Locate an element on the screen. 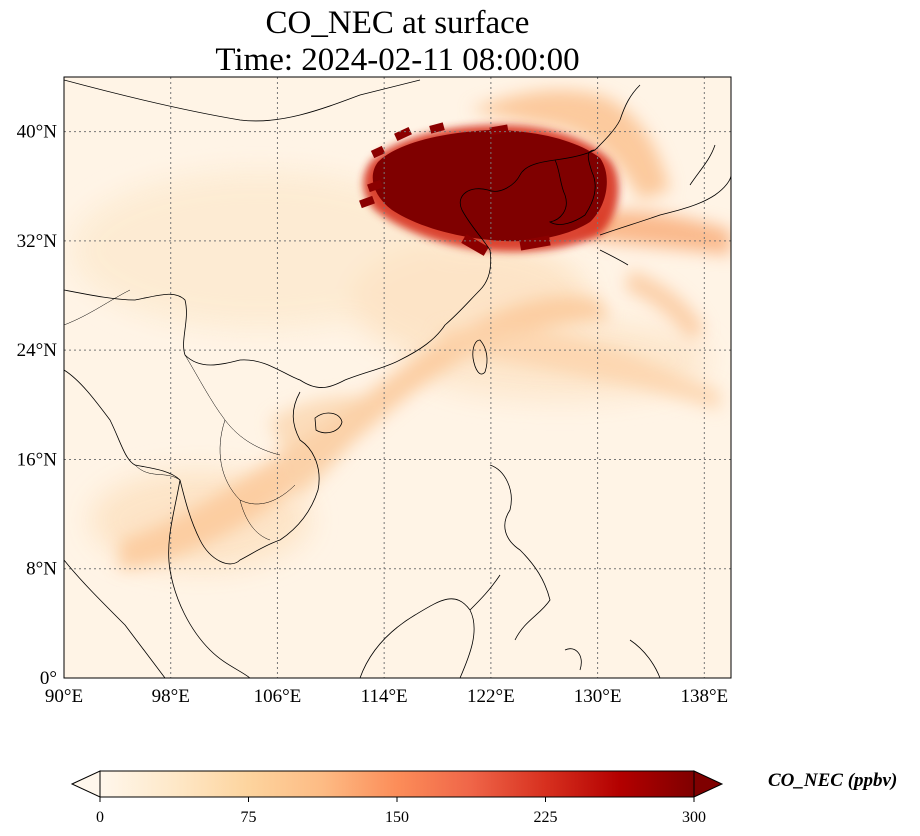 Image resolution: width=920 pixels, height=836 pixels. longitude-tick-label: 98°E is located at coordinates (171, 696).